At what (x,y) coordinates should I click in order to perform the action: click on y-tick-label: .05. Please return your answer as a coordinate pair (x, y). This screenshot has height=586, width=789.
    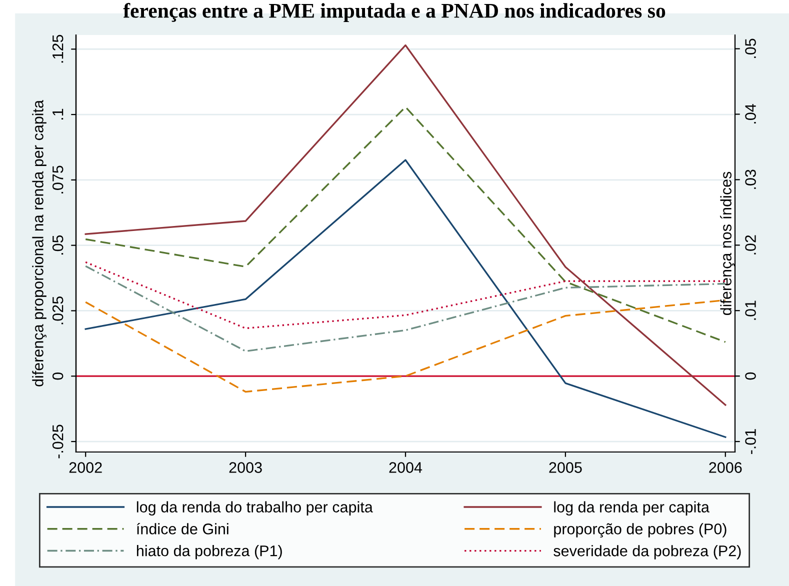
    Looking at the image, I should click on (58, 245).